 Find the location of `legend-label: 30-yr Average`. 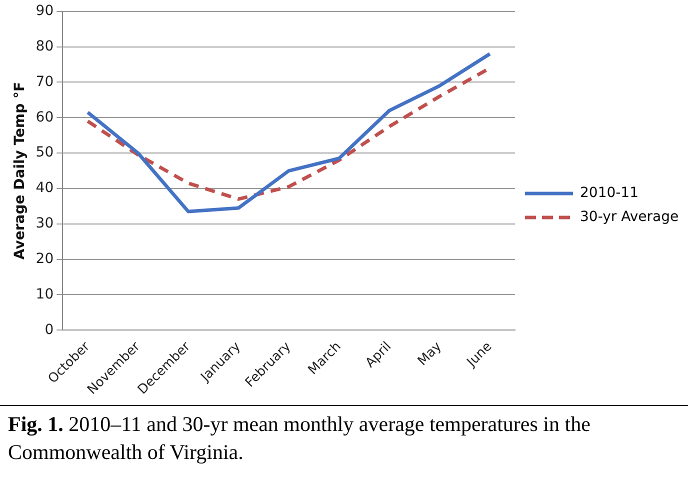

legend-label: 30-yr Average is located at coordinates (629, 217).